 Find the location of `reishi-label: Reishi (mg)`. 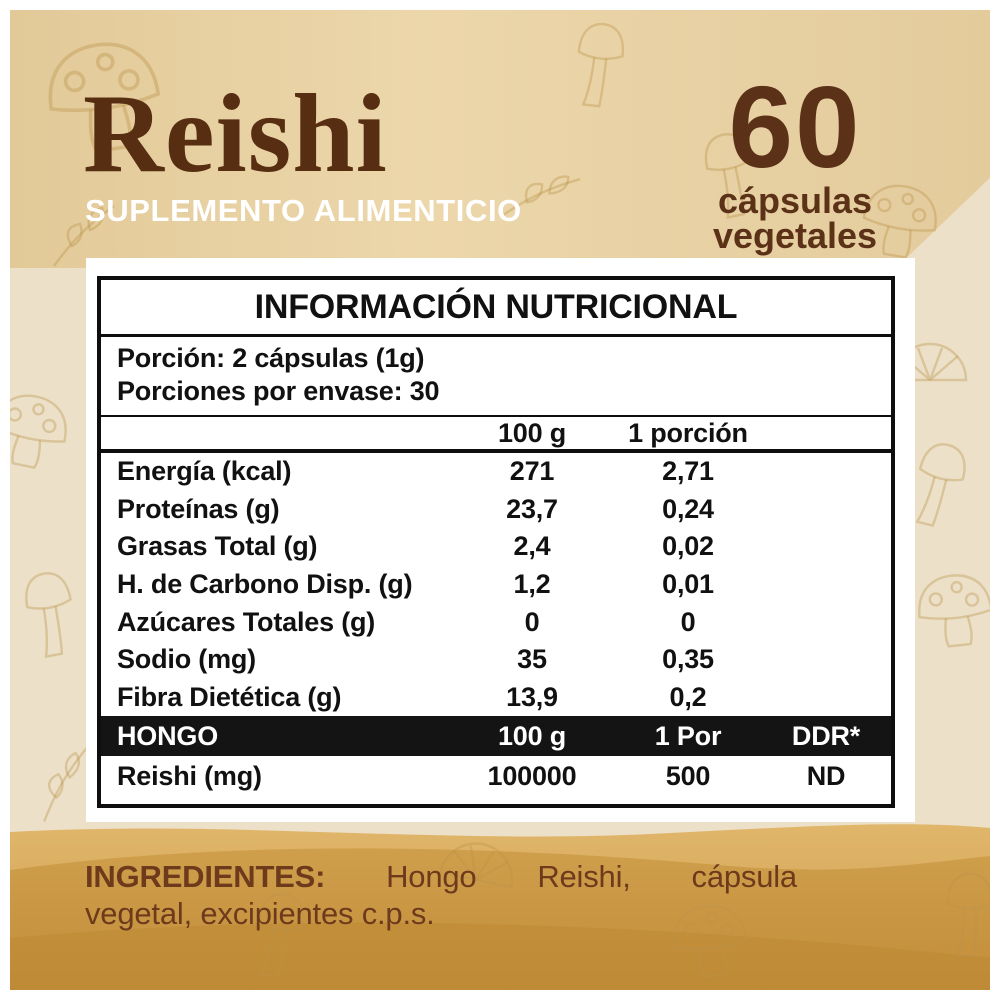

reishi-label: Reishi (mg) is located at coordinates (189, 775).